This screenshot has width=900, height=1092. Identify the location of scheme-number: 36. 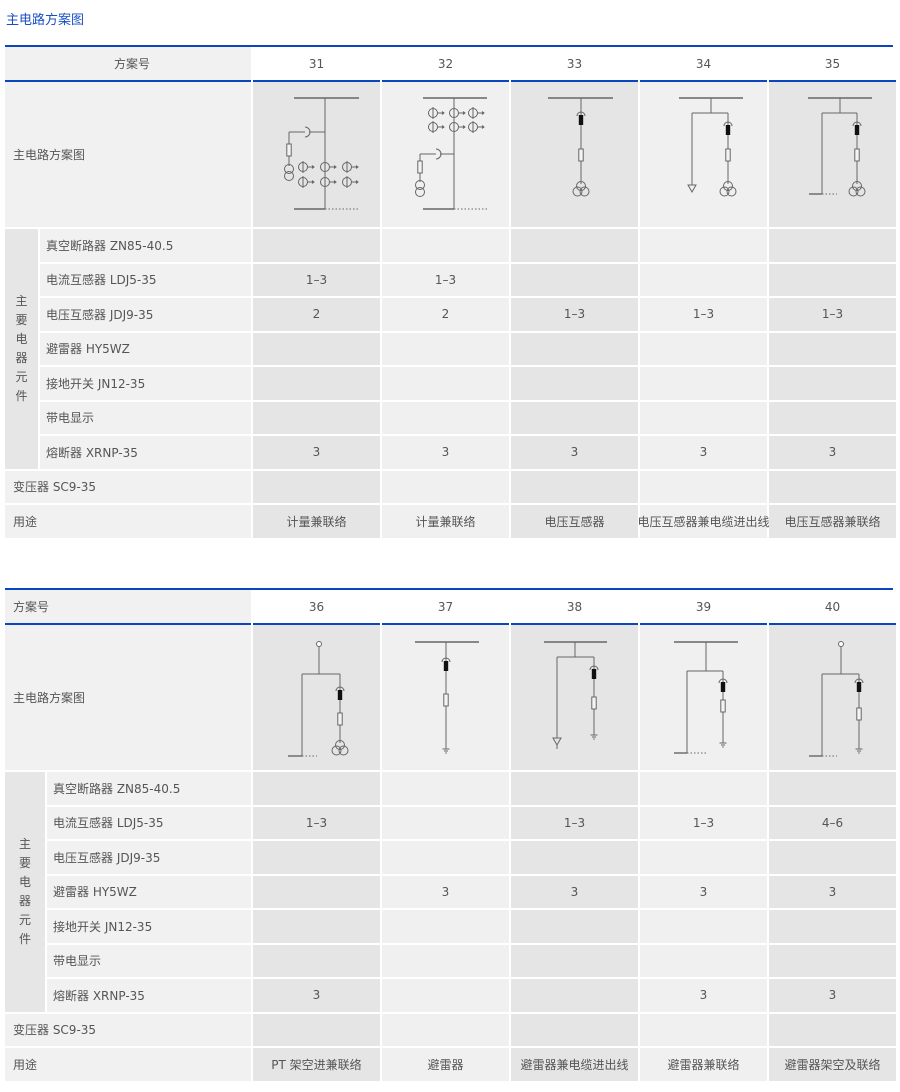
(316, 607).